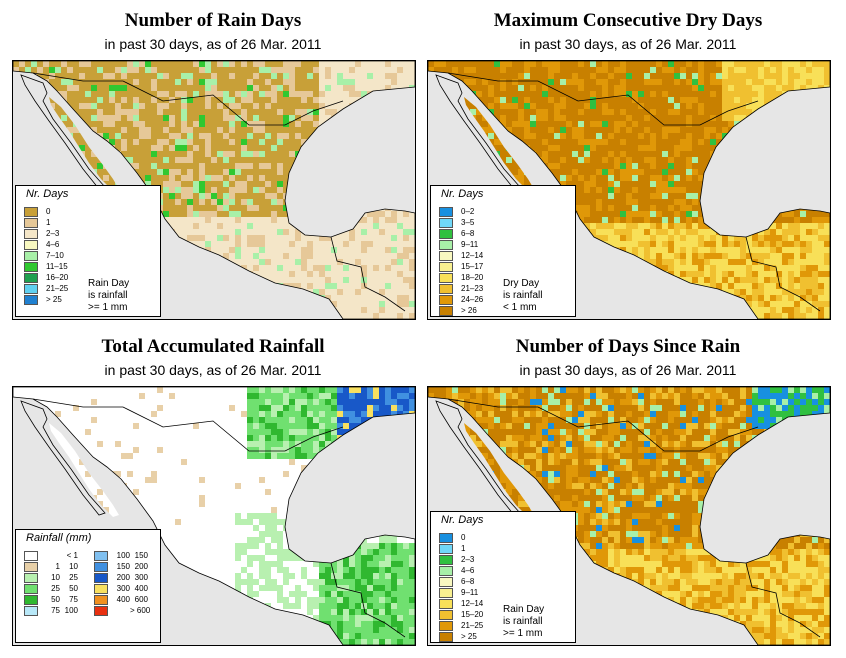 This screenshot has height=658, width=846. Describe the element at coordinates (469, 636) in the screenshot. I see `legend-label: > 25` at that location.